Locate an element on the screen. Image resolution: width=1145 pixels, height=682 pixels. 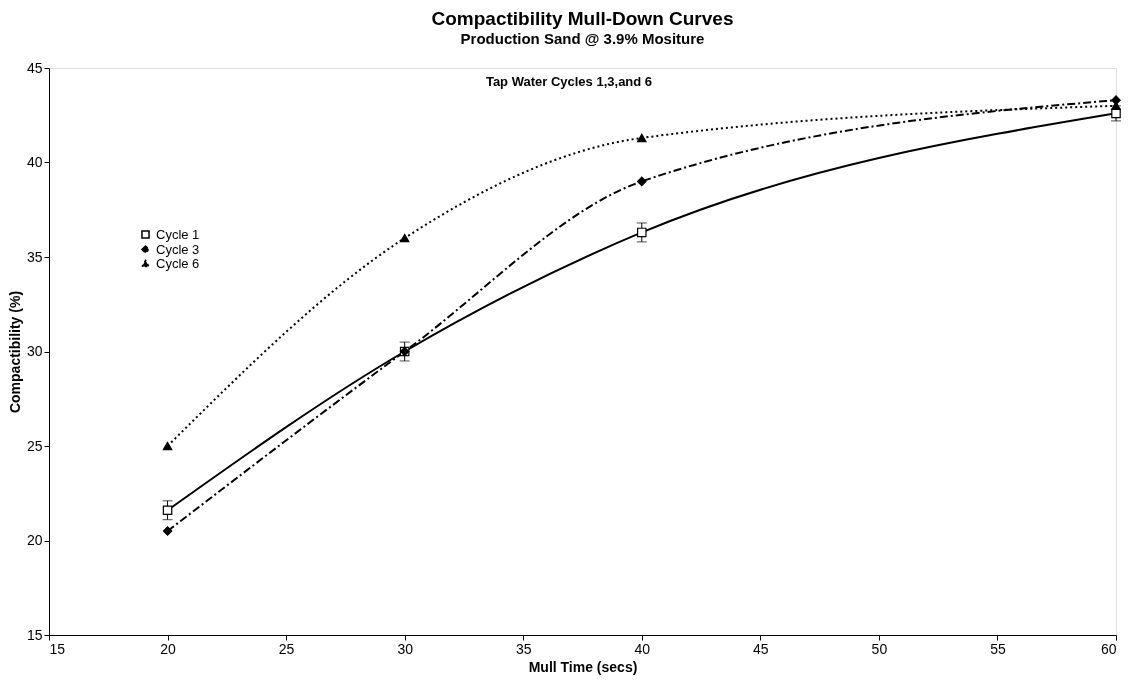
legend-label: Cycle 3 is located at coordinates (178, 249).